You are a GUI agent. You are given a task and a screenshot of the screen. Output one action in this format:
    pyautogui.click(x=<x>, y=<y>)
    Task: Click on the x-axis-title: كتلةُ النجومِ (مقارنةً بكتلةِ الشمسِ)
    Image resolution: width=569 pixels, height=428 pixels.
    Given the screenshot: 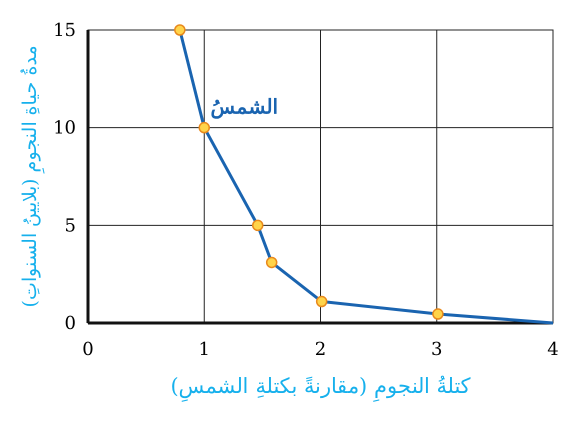 What is the action you would take?
    pyautogui.click(x=320, y=388)
    